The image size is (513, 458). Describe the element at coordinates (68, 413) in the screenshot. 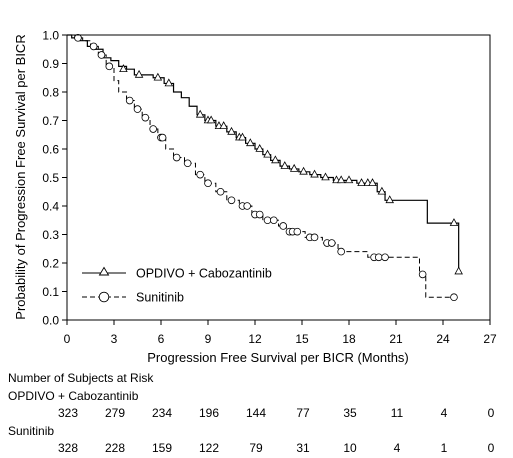

I see `risk-count: 323` at that location.